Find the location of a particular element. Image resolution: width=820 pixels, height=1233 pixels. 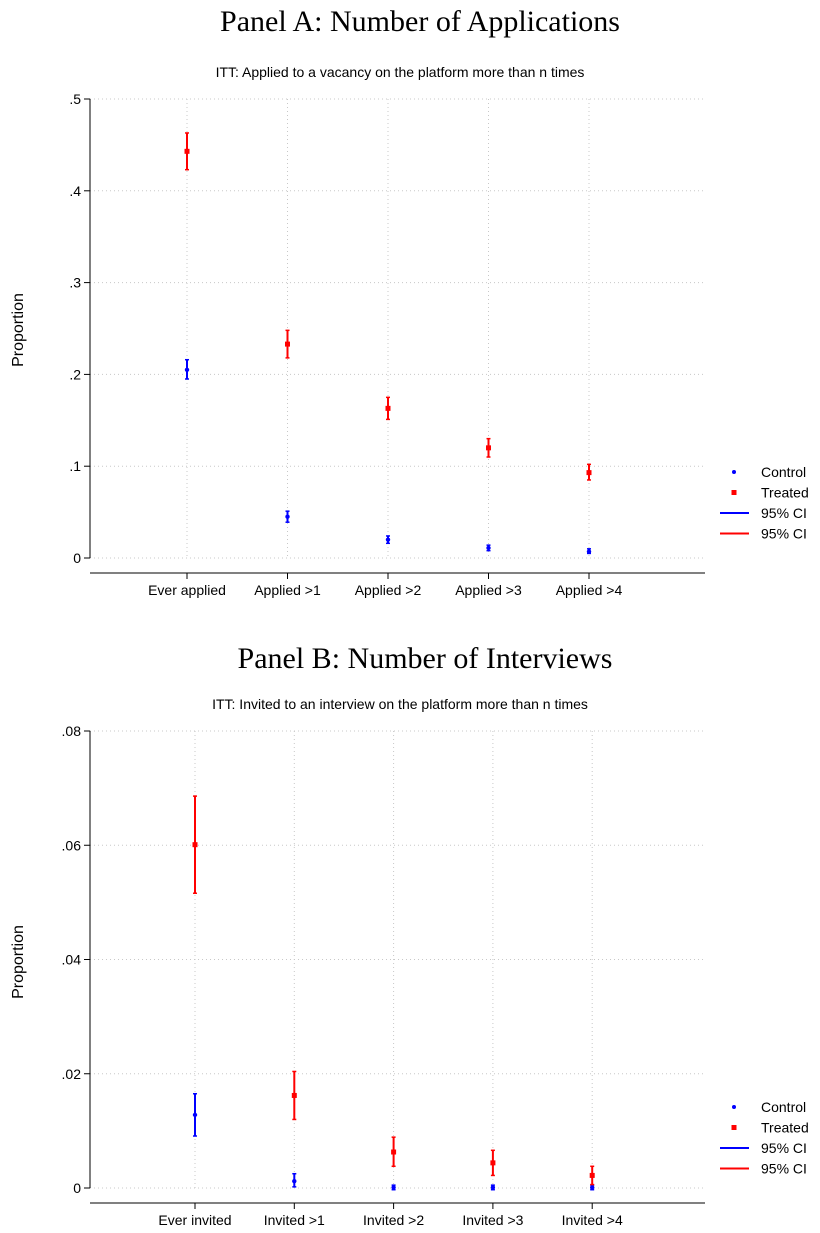

panel-a-y-tick-label: .5 is located at coordinates (75, 99).